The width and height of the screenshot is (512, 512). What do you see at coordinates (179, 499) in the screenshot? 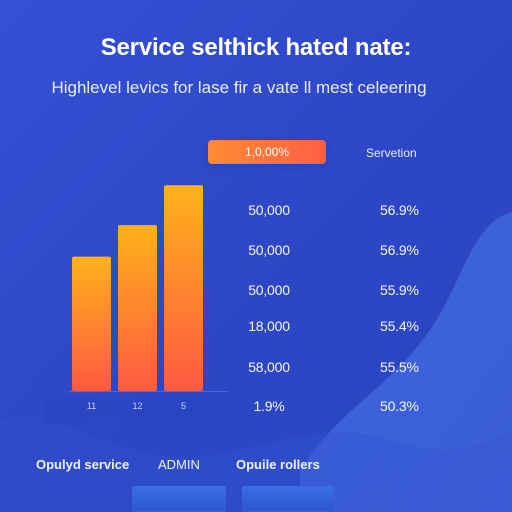
I see `bottom-button-left` at bounding box center [179, 499].